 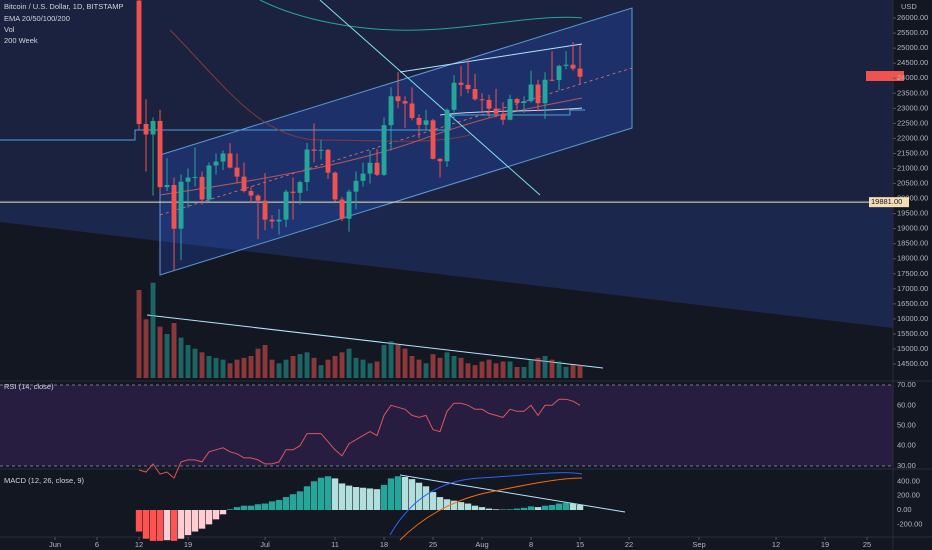 What do you see at coordinates (912, 303) in the screenshot?
I see `y-tick-label: 16500.00` at bounding box center [912, 303].